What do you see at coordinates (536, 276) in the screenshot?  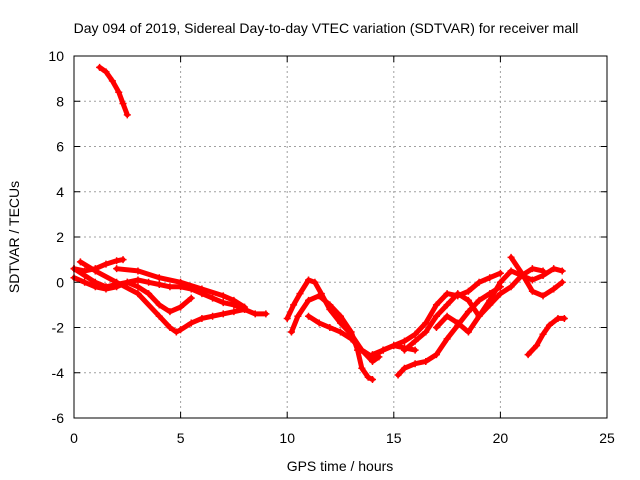 I see `series-track-n` at bounding box center [536, 276].